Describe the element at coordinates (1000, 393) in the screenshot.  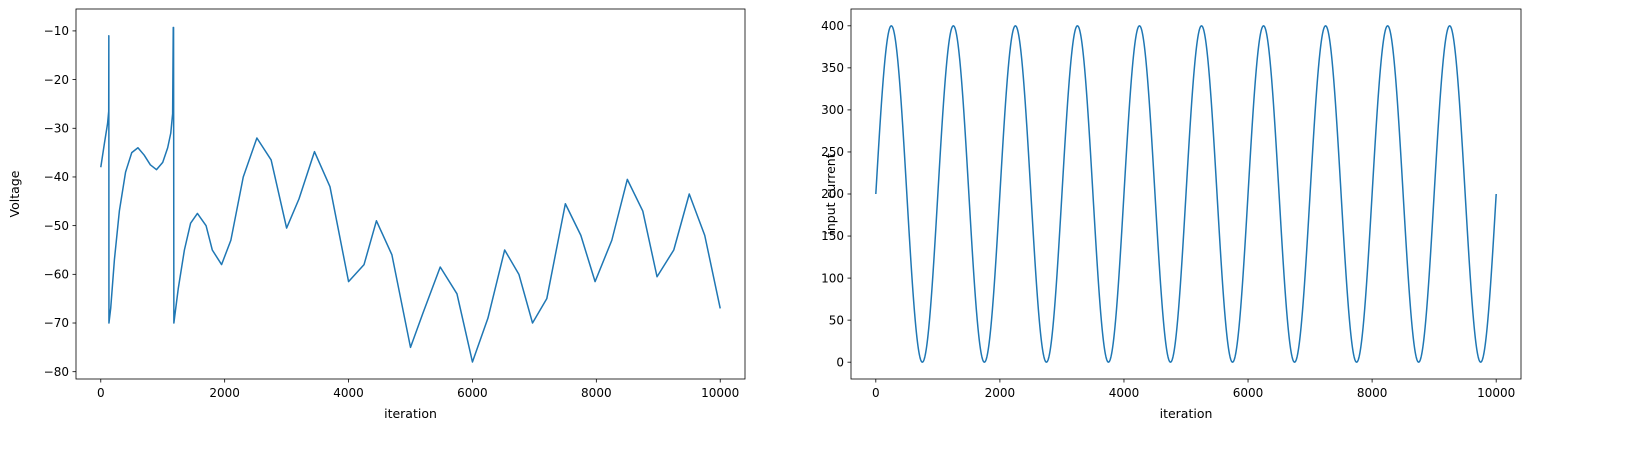
I see `current-x-tick-label: 2000` at that location.